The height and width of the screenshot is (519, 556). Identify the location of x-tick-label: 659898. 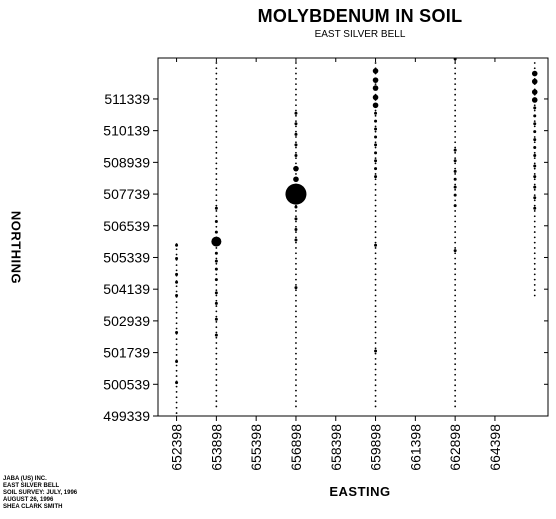
(376, 447).